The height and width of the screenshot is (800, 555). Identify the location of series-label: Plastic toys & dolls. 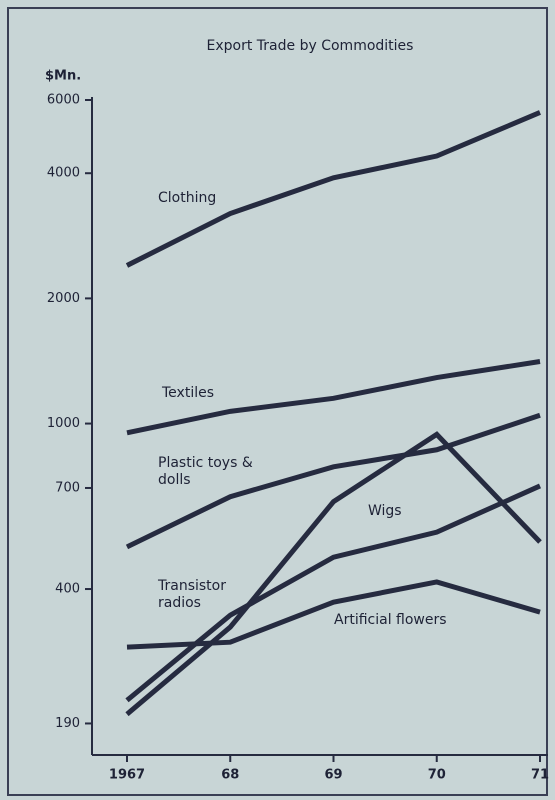
(205, 471).